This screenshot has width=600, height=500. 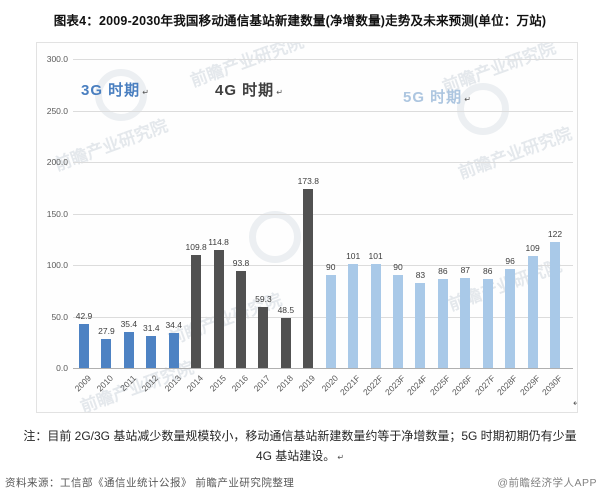 What do you see at coordinates (151, 352) in the screenshot?
I see `bar-2012` at bounding box center [151, 352].